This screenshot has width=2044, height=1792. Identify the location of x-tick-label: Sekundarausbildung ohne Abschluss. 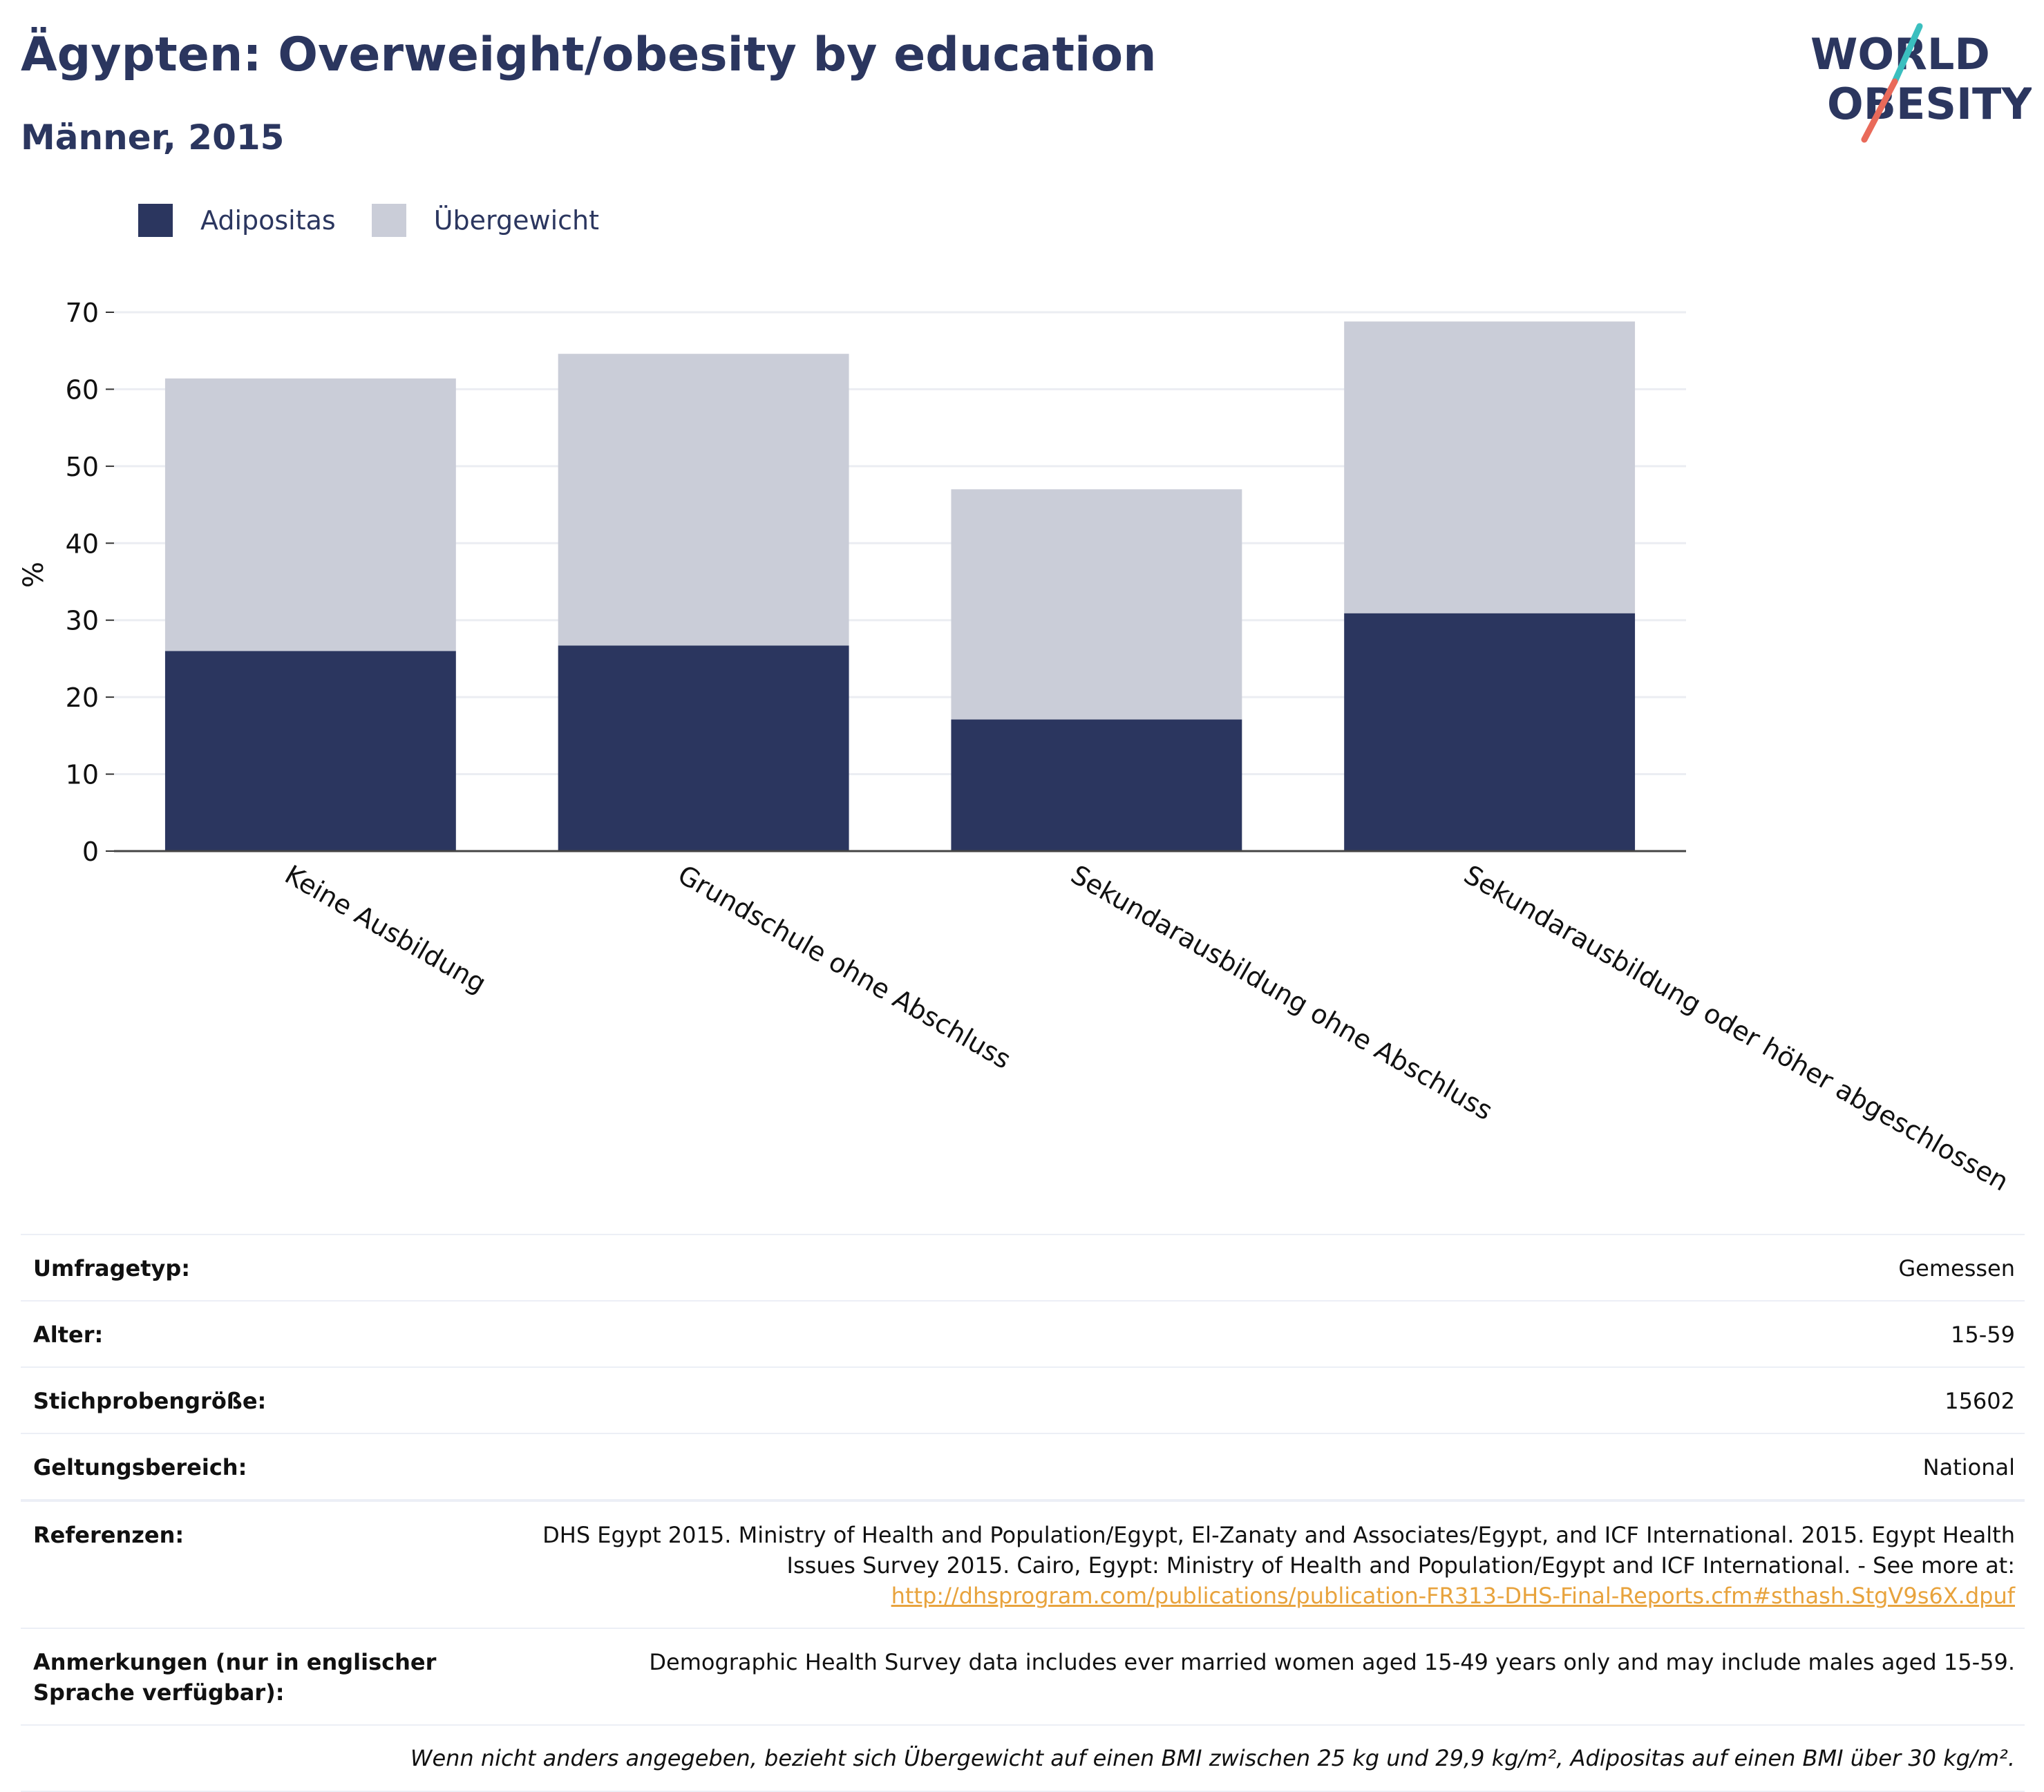
(1281, 992).